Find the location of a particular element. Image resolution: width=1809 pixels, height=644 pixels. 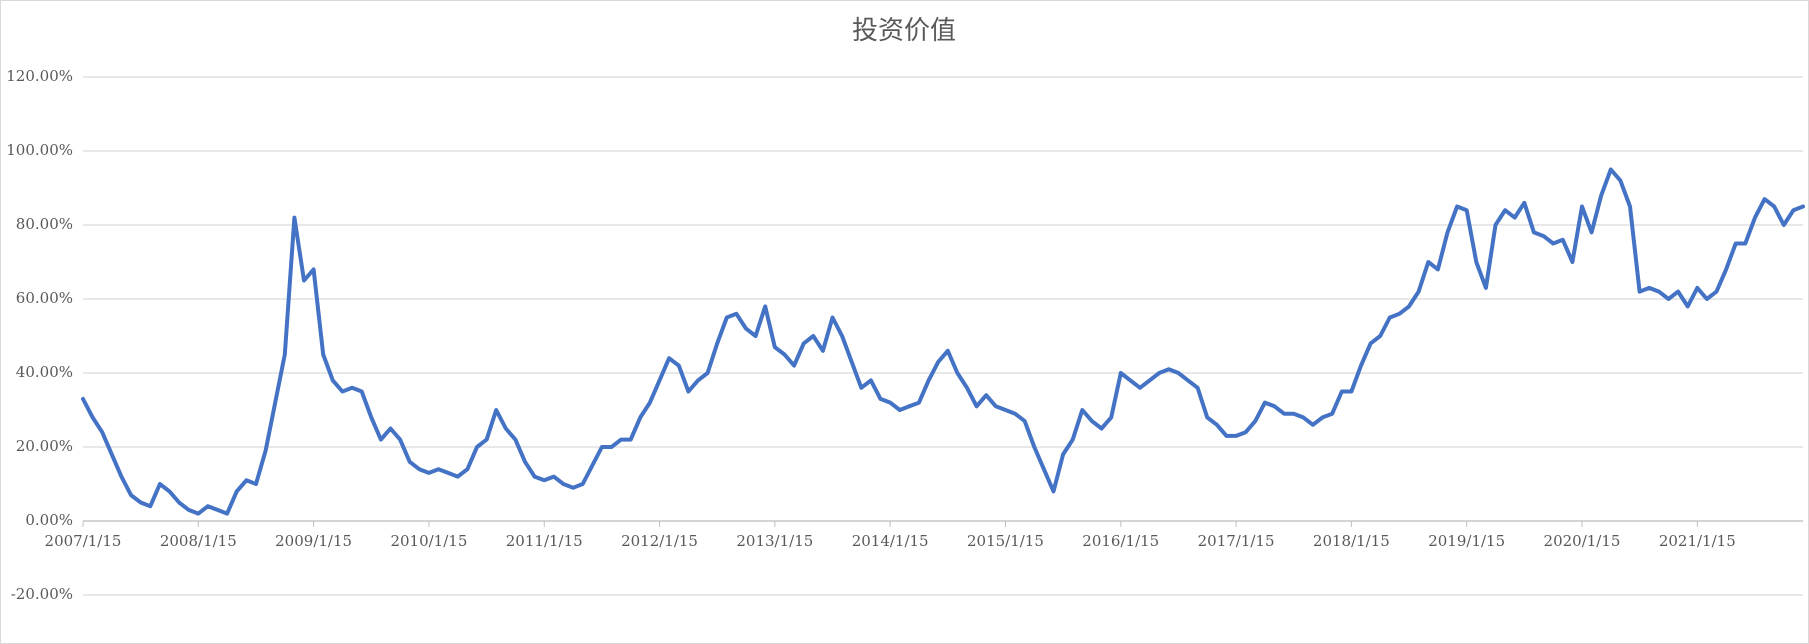

x-tick-label: 2016/1/15 is located at coordinates (1120, 541).